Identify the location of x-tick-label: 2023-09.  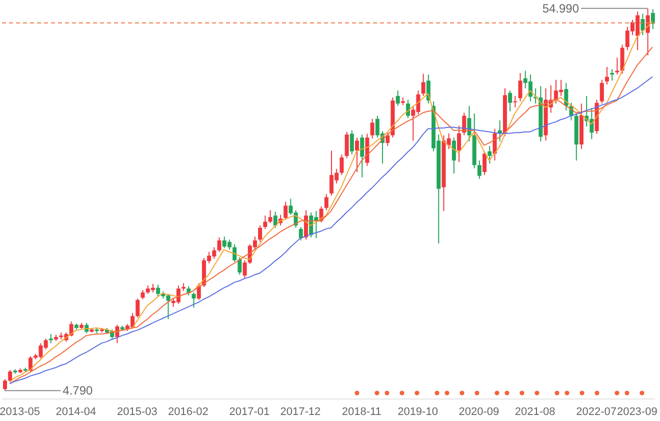
(637, 412).